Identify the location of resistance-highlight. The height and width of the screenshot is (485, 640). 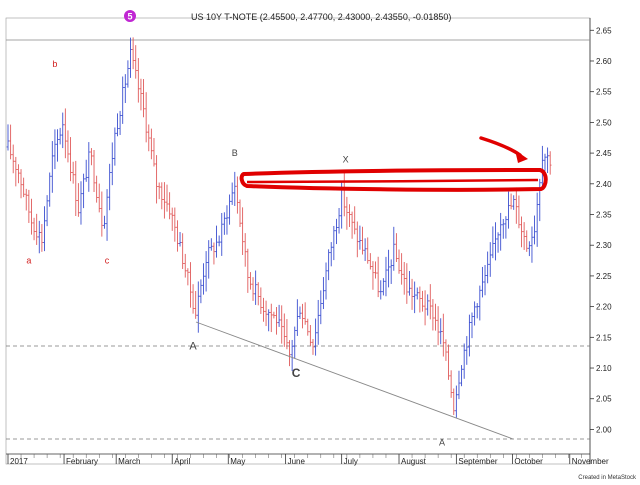
(393, 164).